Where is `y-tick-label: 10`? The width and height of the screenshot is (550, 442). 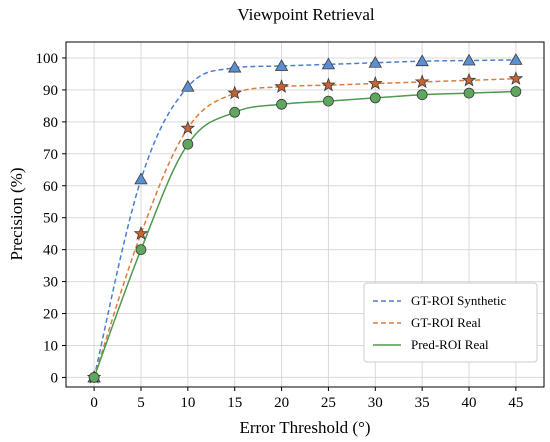 y-tick-label: 10 is located at coordinates (50, 346).